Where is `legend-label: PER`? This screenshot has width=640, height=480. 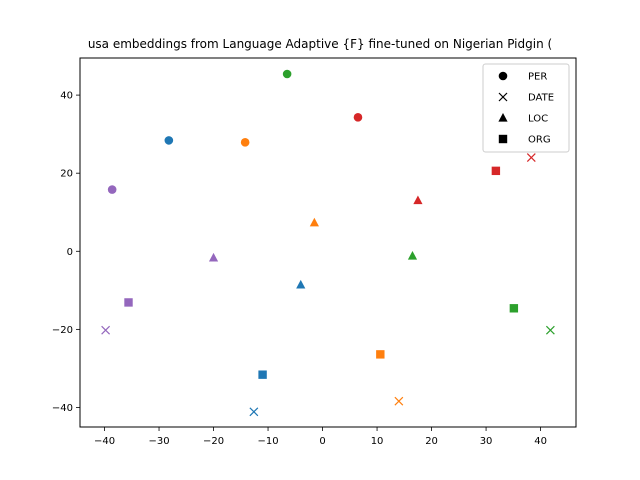 legend-label: PER is located at coordinates (537, 77).